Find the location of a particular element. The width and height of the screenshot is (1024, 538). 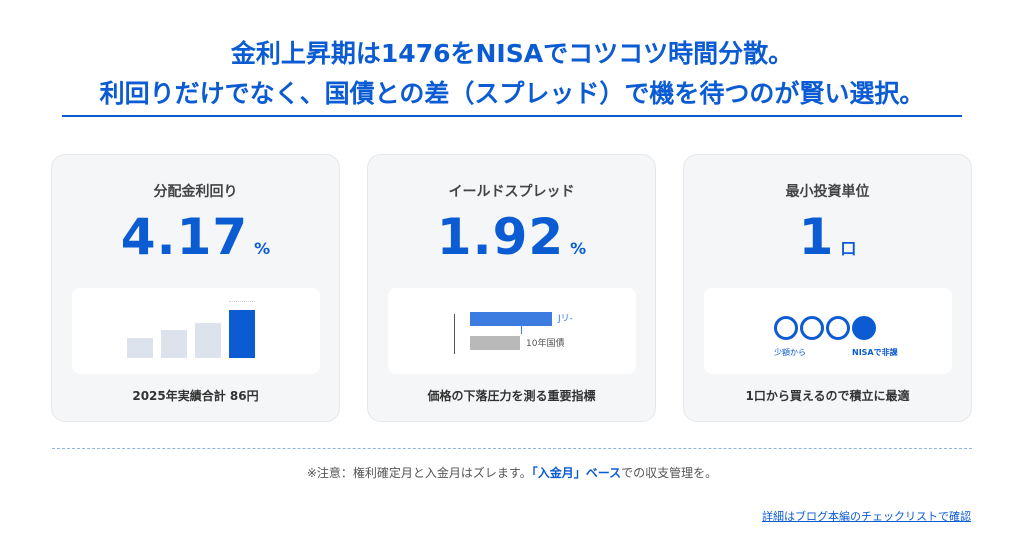

circles-illustration: 少額から NISAで非課 is located at coordinates (828, 331).